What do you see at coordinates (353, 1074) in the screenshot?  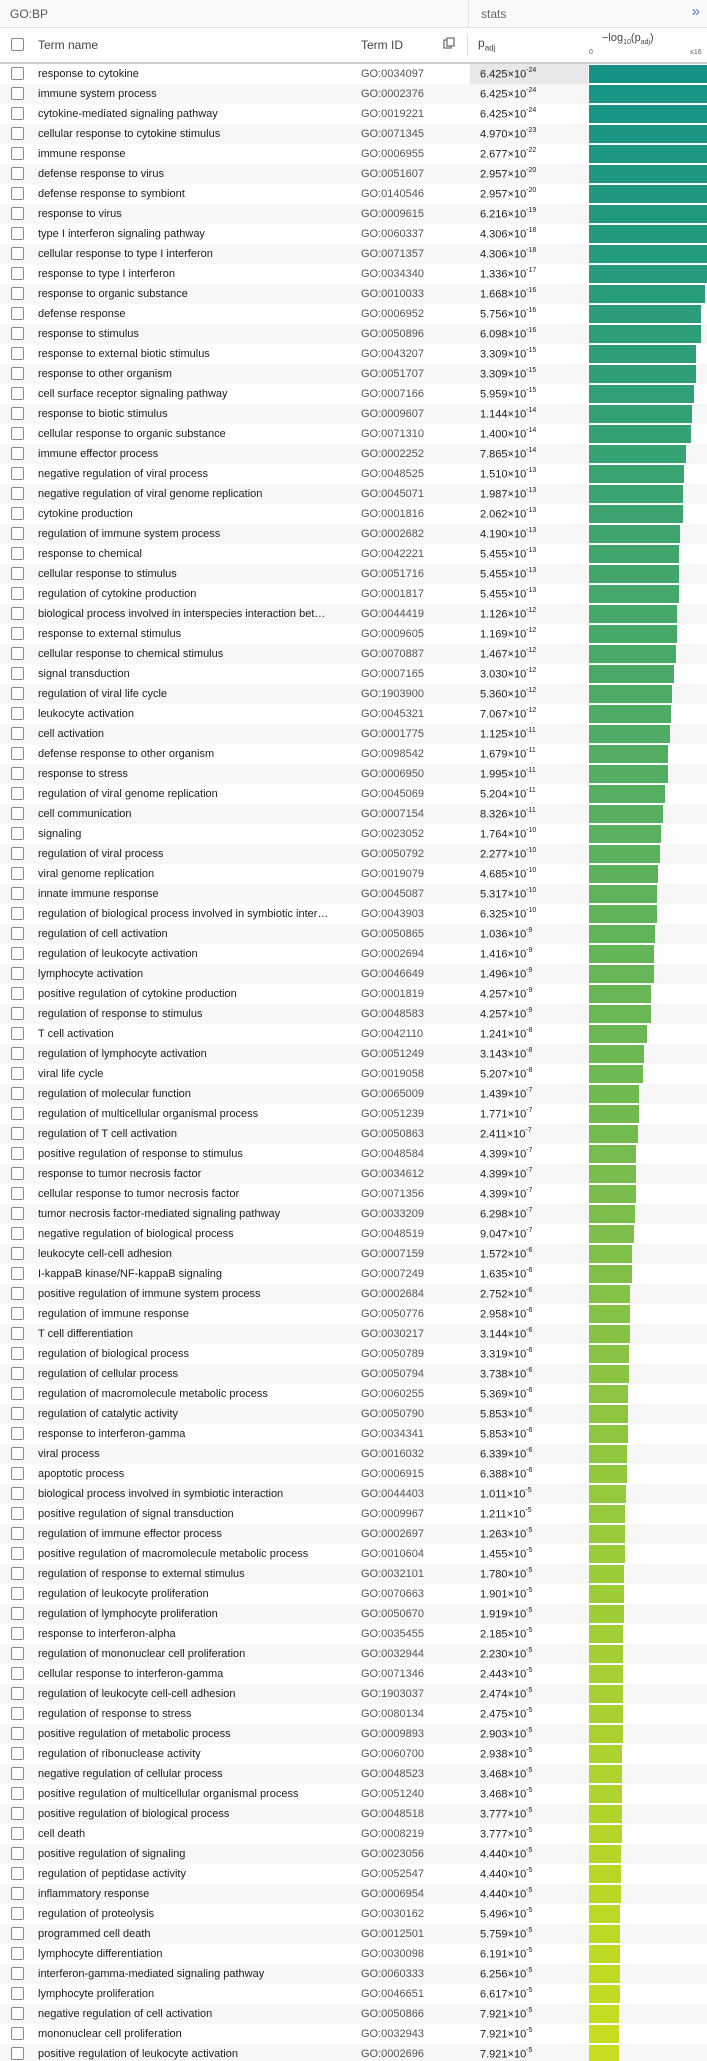 I see `table-row: viral life cycle GO:0019058 5.207×10-8` at bounding box center [353, 1074].